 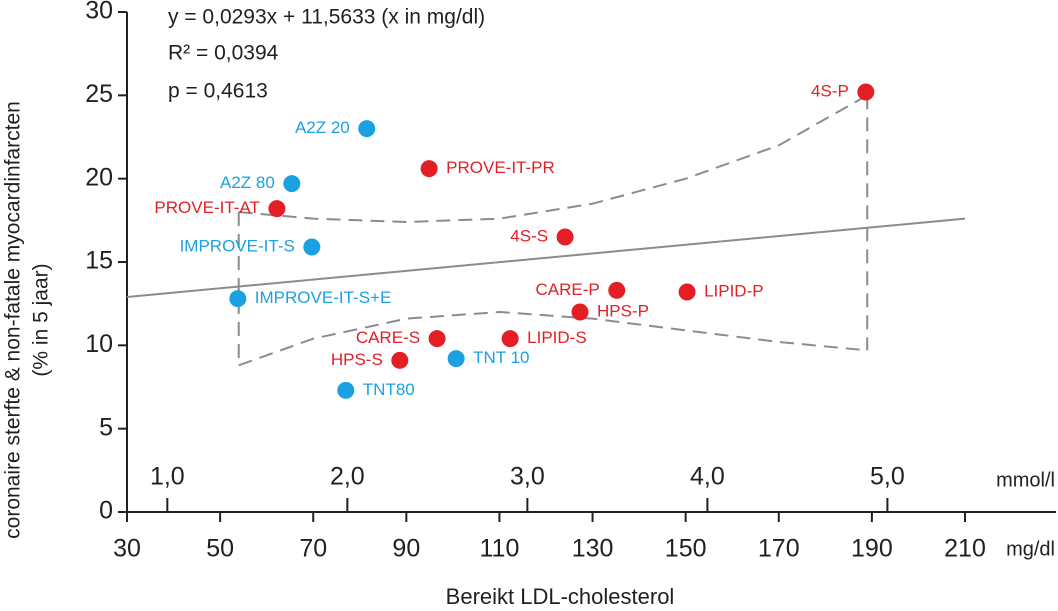 What do you see at coordinates (734, 290) in the screenshot?
I see `point-label: LIPID-P` at bounding box center [734, 290].